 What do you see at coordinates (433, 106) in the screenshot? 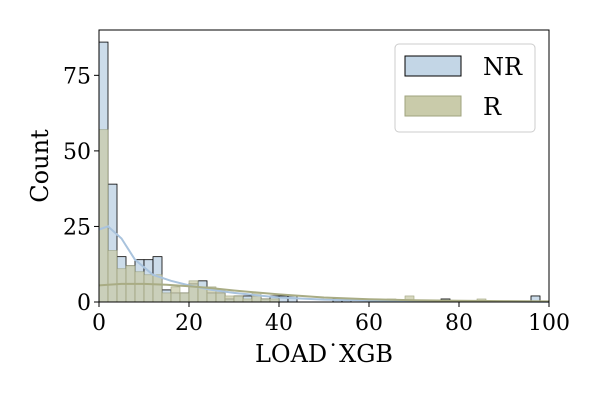
I see `legend-swatch-r` at bounding box center [433, 106].